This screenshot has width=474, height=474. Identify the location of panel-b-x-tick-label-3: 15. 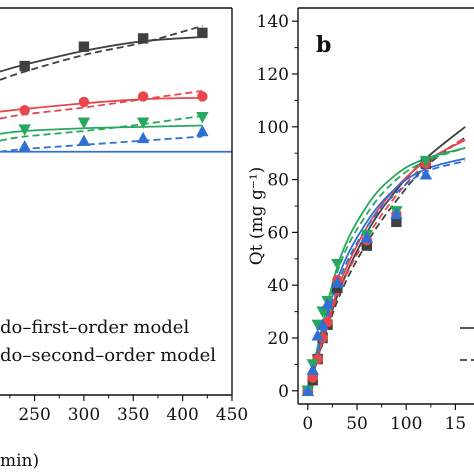
(456, 424).